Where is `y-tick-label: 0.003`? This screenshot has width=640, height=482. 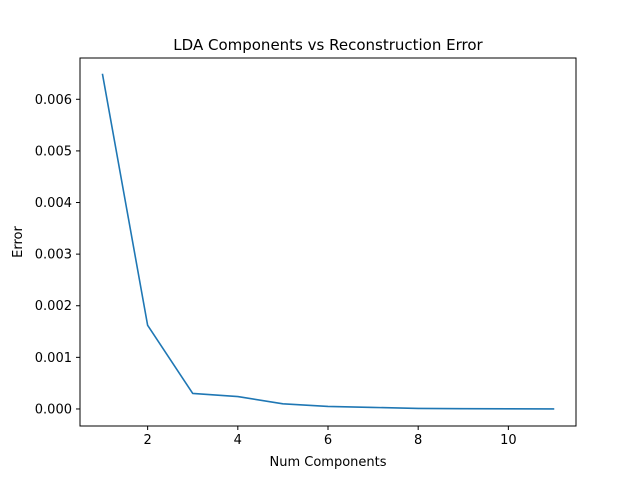 y-tick-label: 0.003 is located at coordinates (53, 255).